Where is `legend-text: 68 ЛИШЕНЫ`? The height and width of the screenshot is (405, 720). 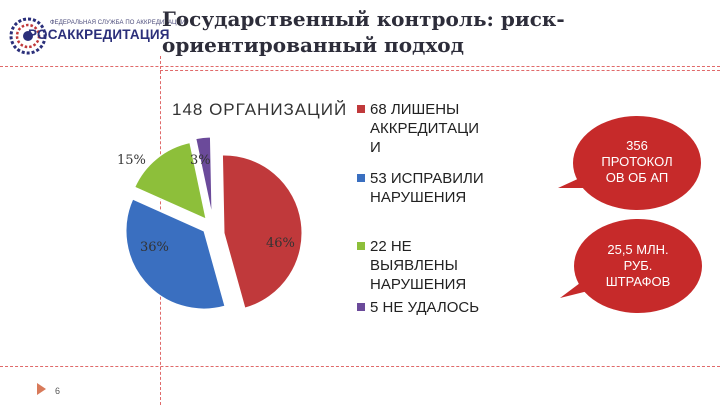
legend-text: 68 ЛИШЕНЫ is located at coordinates (415, 109).